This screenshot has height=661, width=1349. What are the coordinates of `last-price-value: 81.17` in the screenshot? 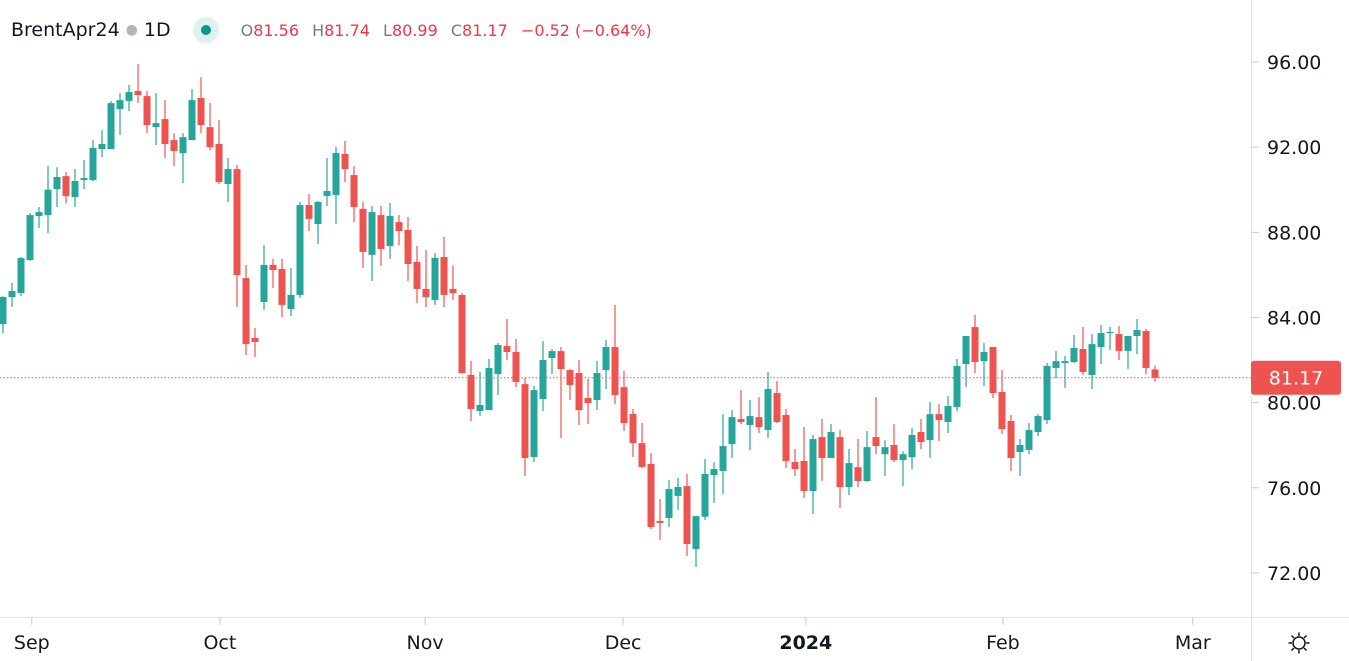 It's located at (1296, 379).